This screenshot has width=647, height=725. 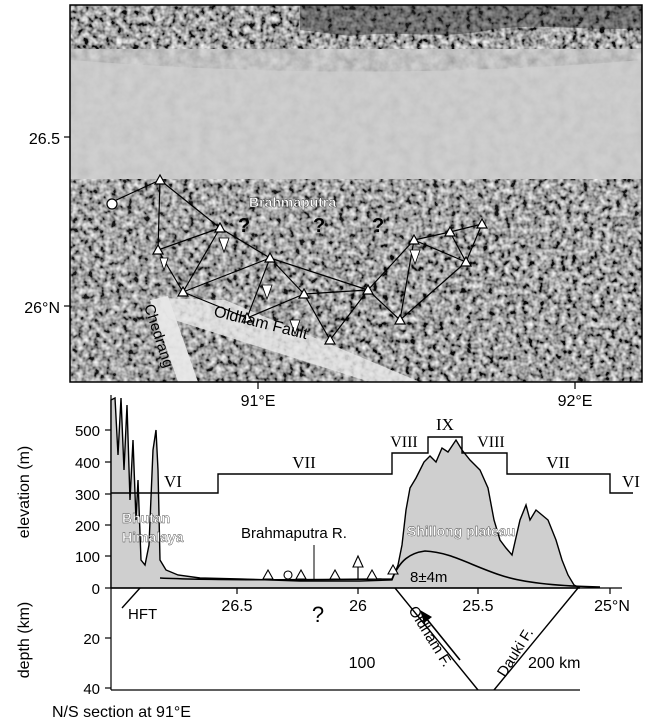 I want to click on section-caption: N/S section at 91°E, so click(x=121, y=712).